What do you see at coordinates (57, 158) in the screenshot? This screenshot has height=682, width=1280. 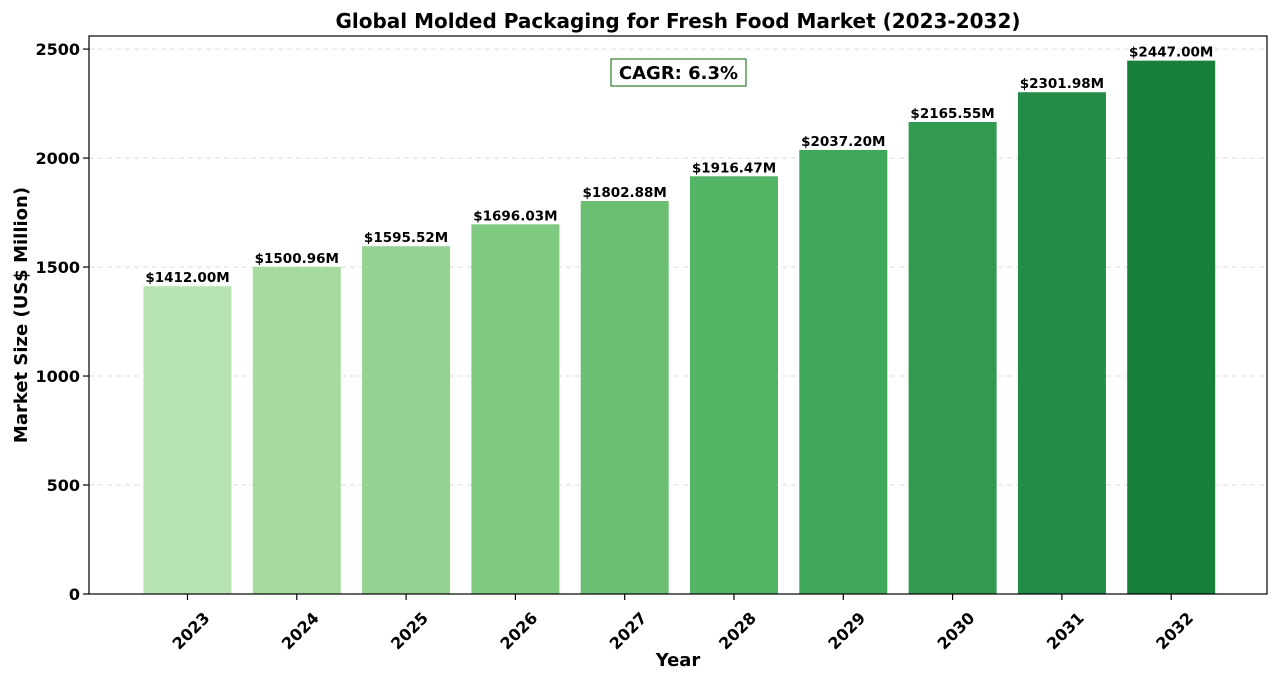 I see `y-tick-label: 2000` at bounding box center [57, 158].